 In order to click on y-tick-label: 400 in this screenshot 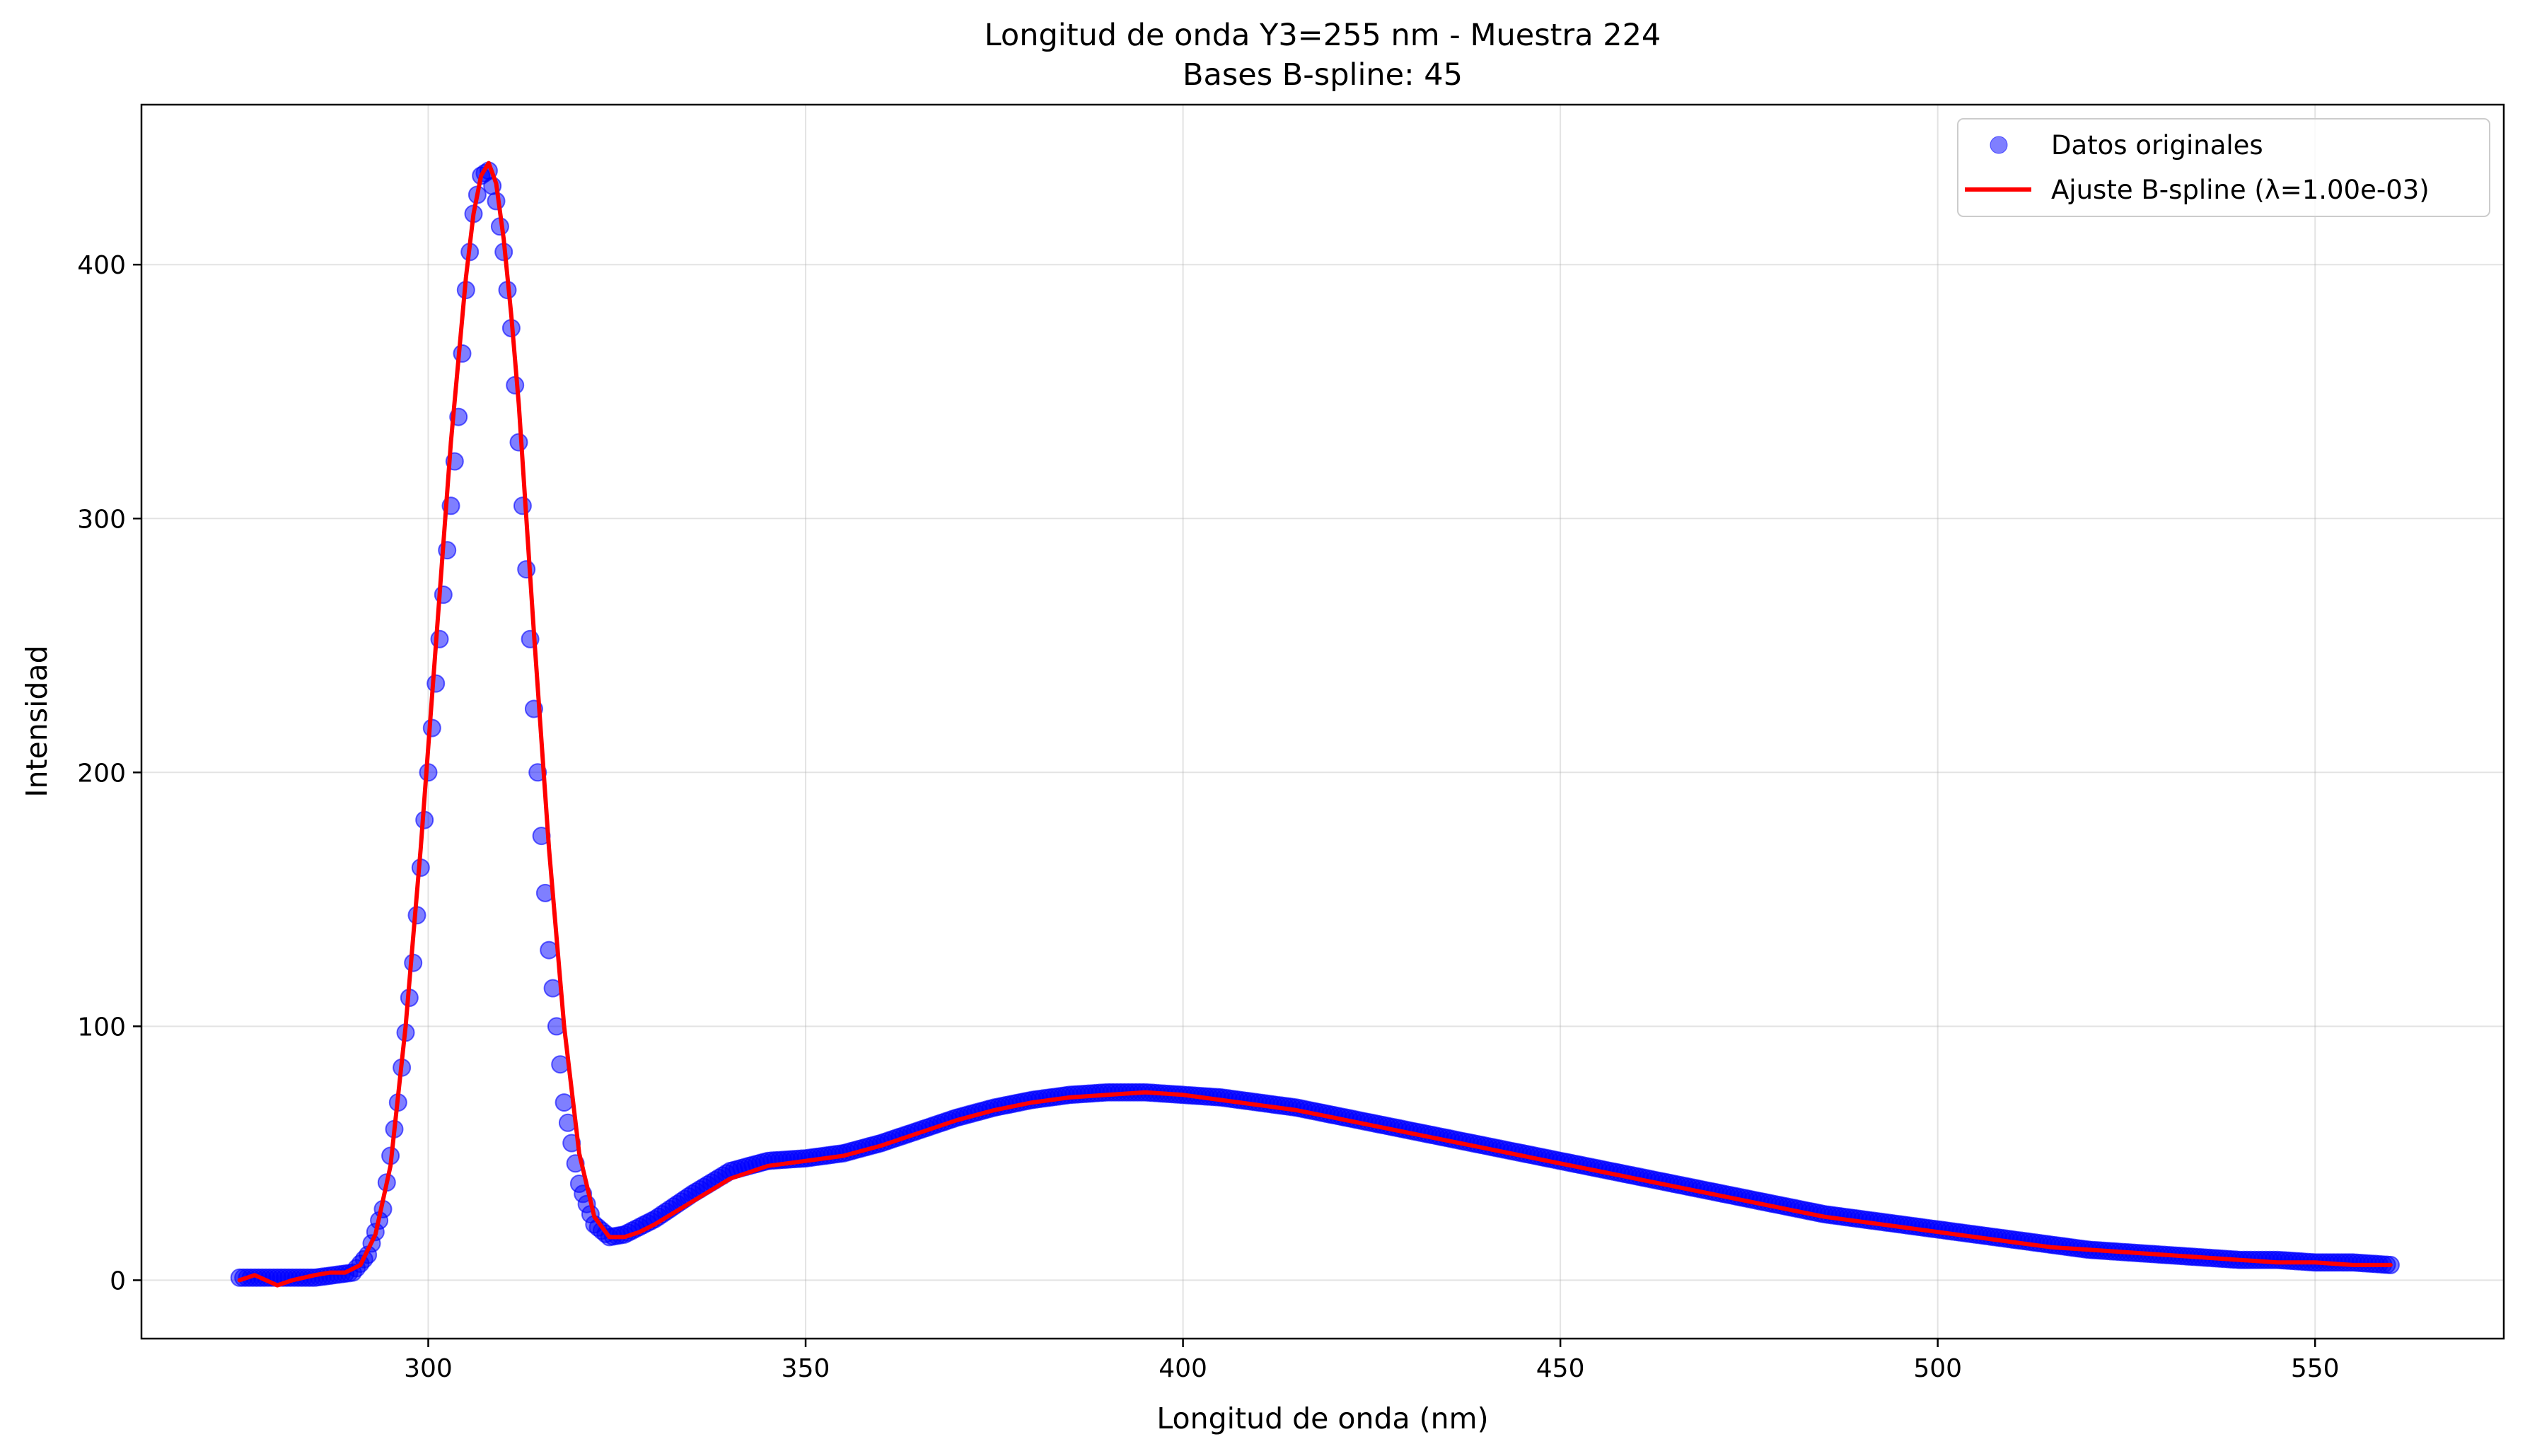, I will do `click(101, 265)`.